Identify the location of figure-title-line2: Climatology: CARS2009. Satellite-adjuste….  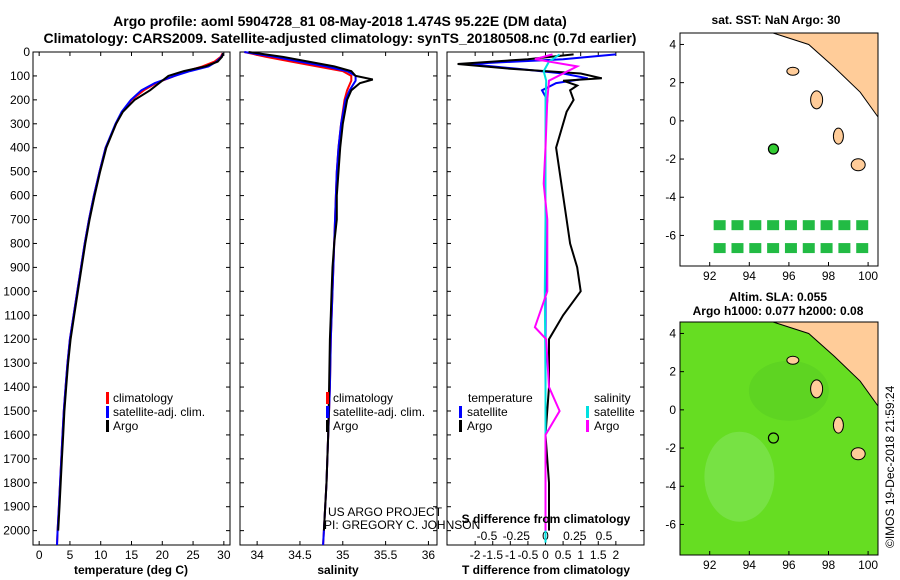
(340, 38).